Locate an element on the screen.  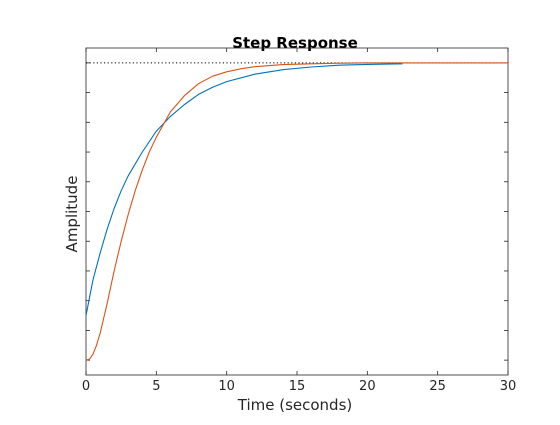
x-tick-label: 20 is located at coordinates (367, 386).